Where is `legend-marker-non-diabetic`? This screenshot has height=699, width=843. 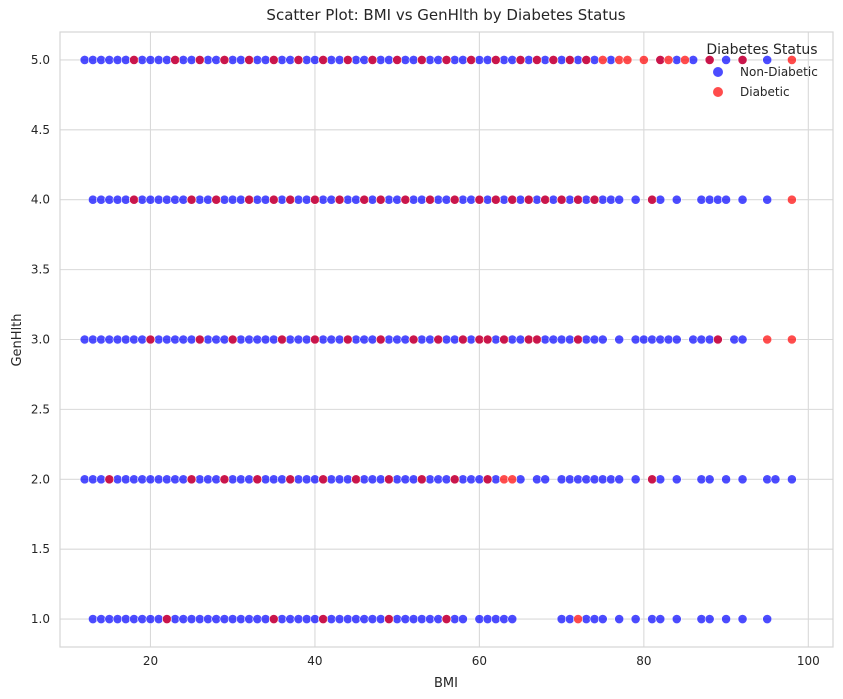 legend-marker-non-diabetic is located at coordinates (718, 72).